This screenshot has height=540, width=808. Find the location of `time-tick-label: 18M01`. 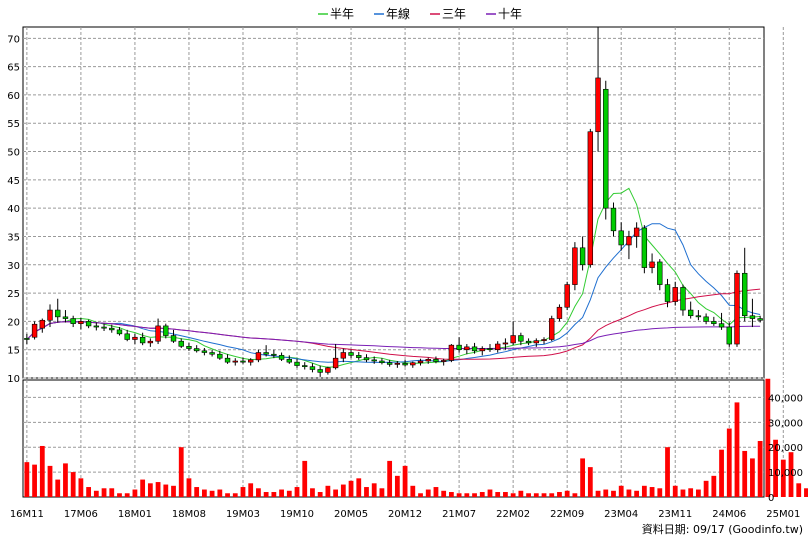

time-tick-label: 18M01 is located at coordinates (135, 514).